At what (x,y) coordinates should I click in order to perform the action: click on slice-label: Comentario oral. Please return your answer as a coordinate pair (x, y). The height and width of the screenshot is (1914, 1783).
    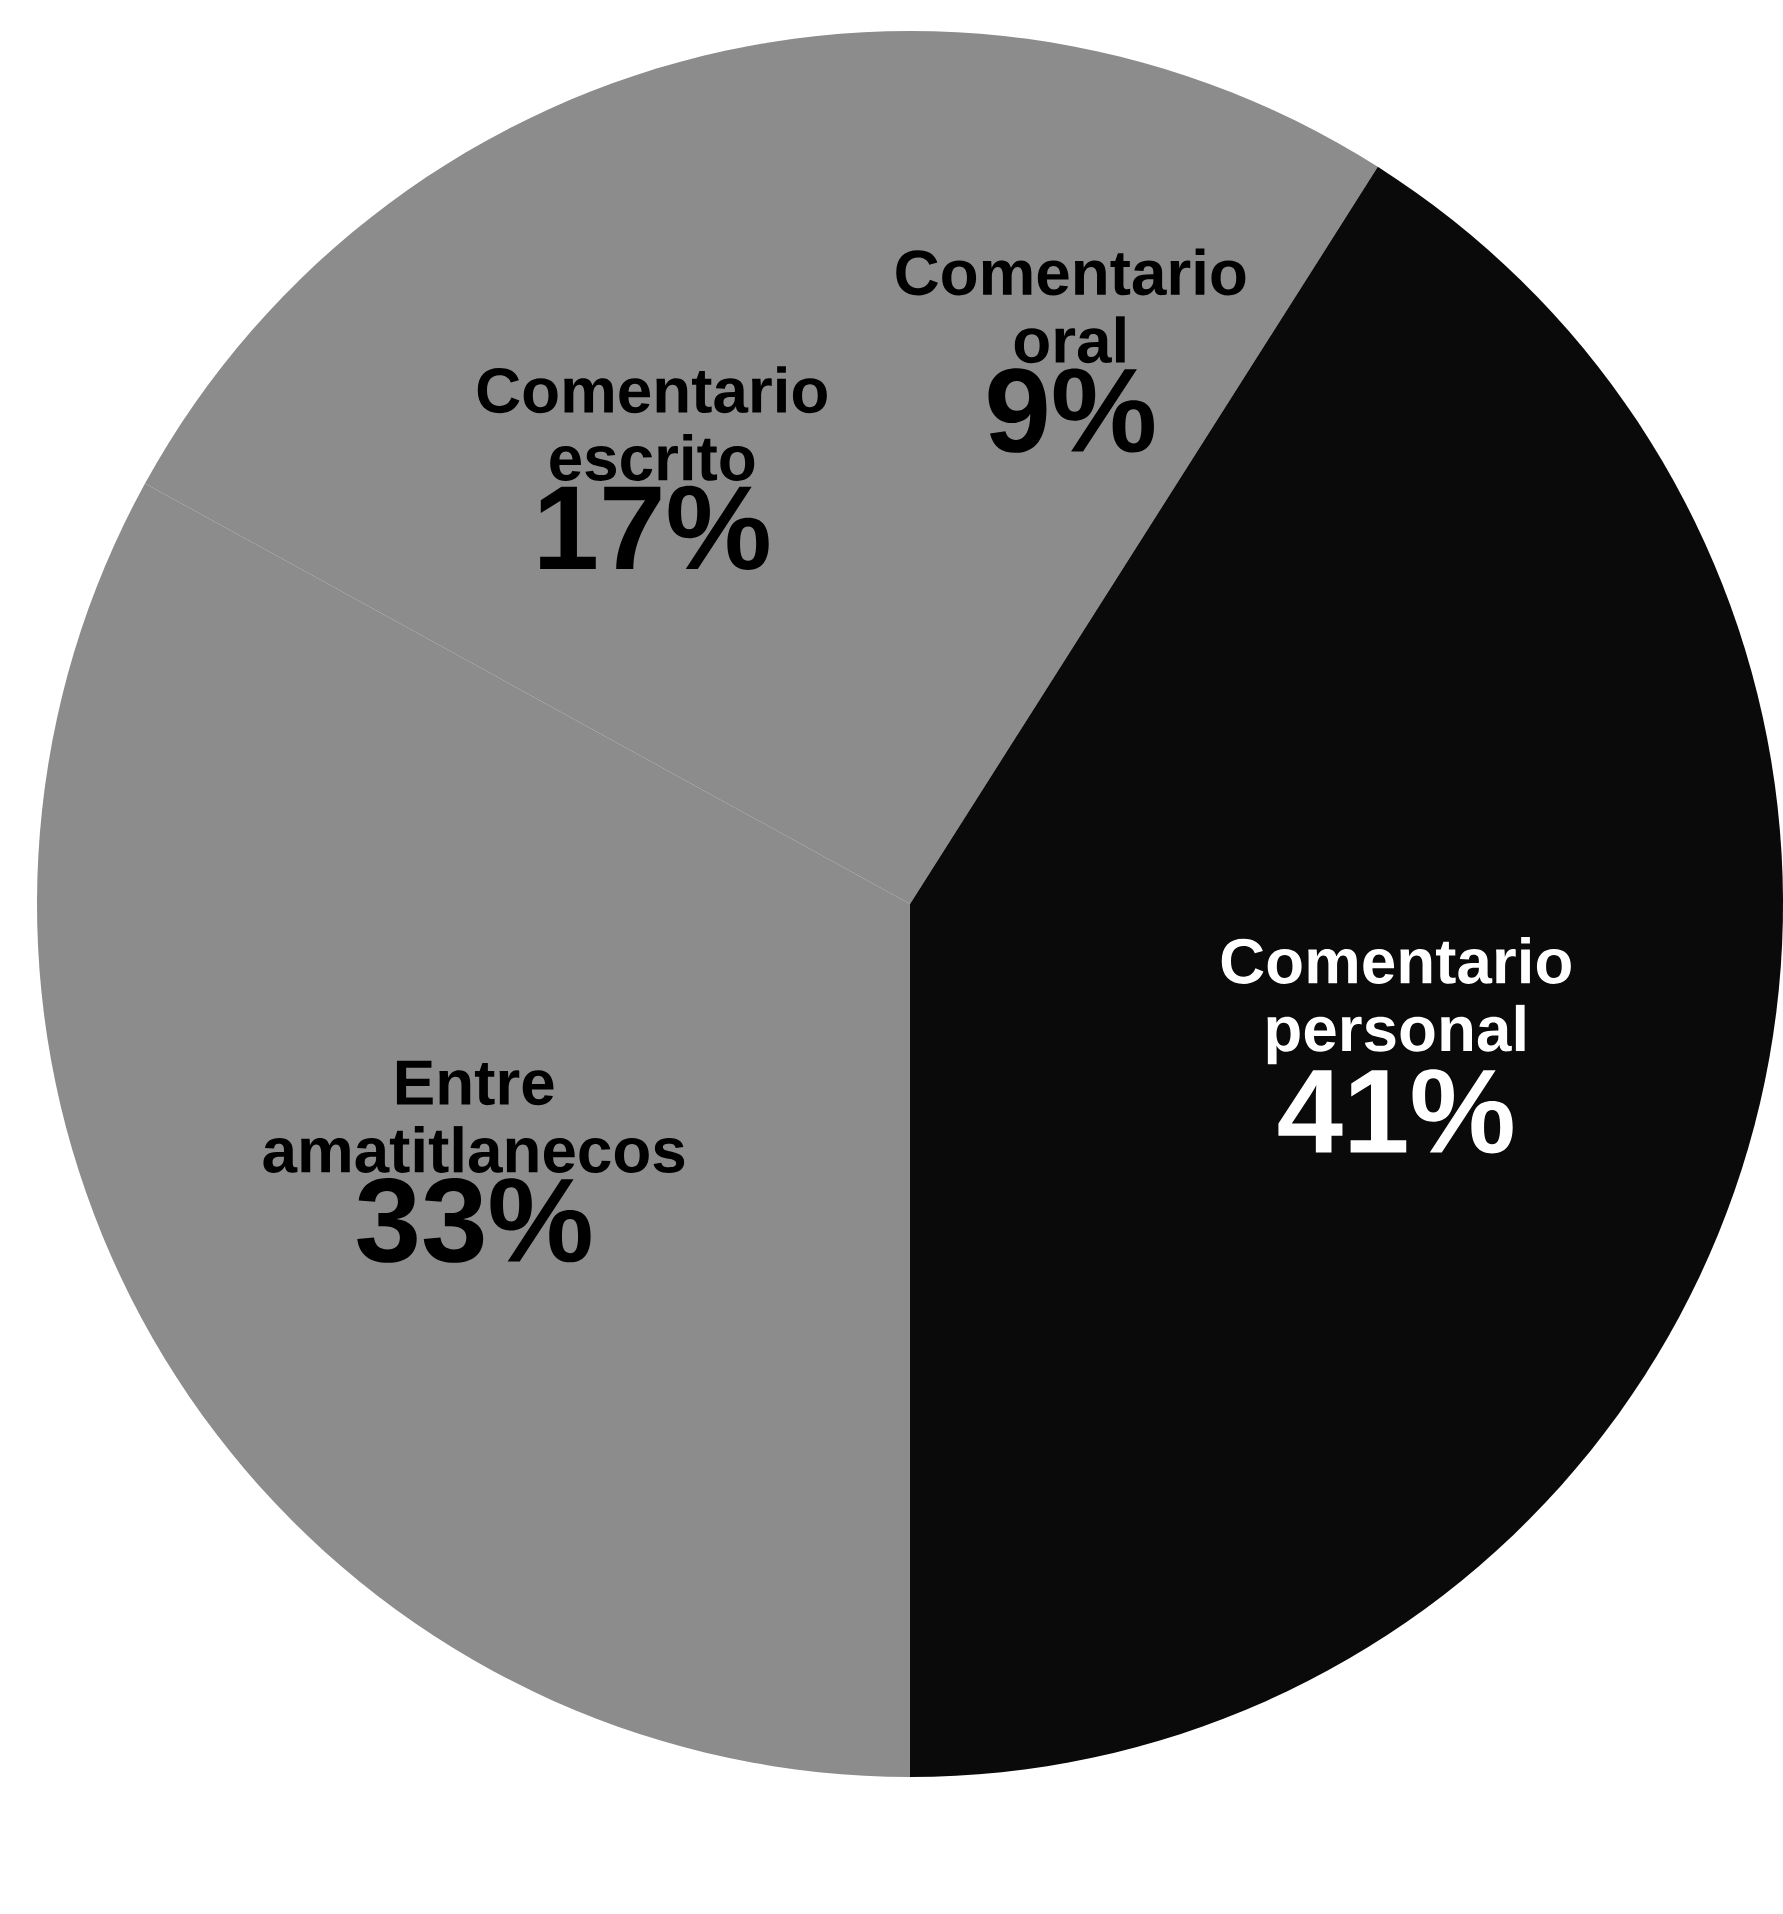
    Looking at the image, I should click on (1071, 306).